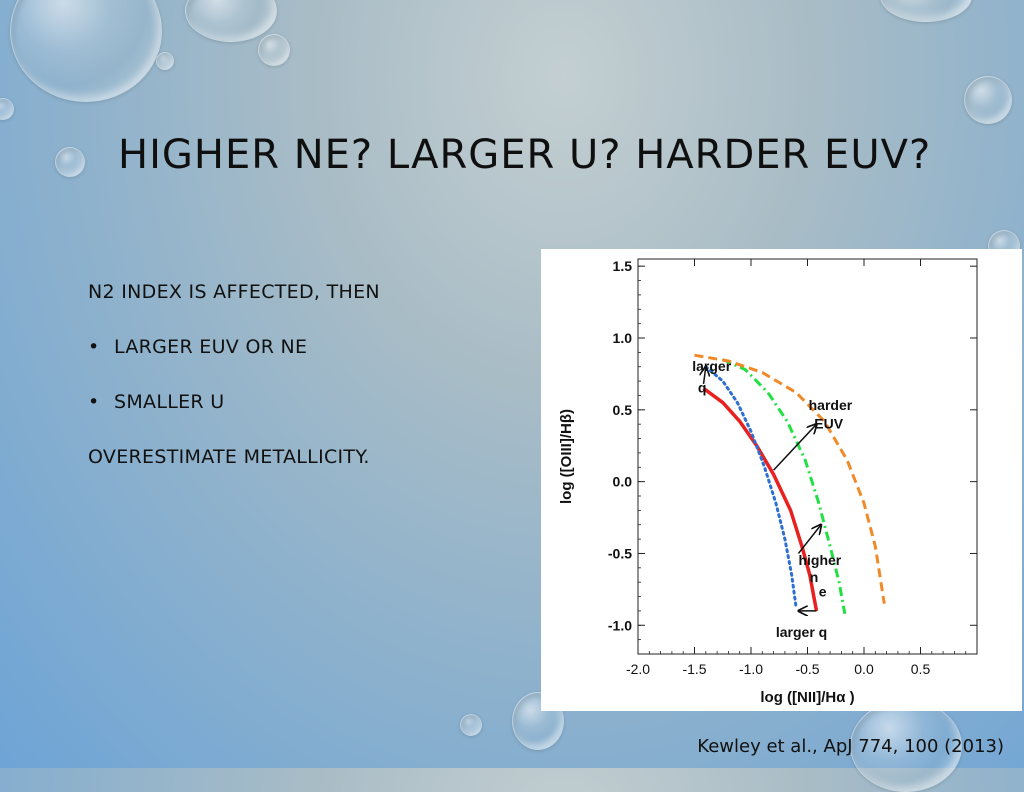  What do you see at coordinates (623, 338) in the screenshot?
I see `y-tick-label: 1.0` at bounding box center [623, 338].